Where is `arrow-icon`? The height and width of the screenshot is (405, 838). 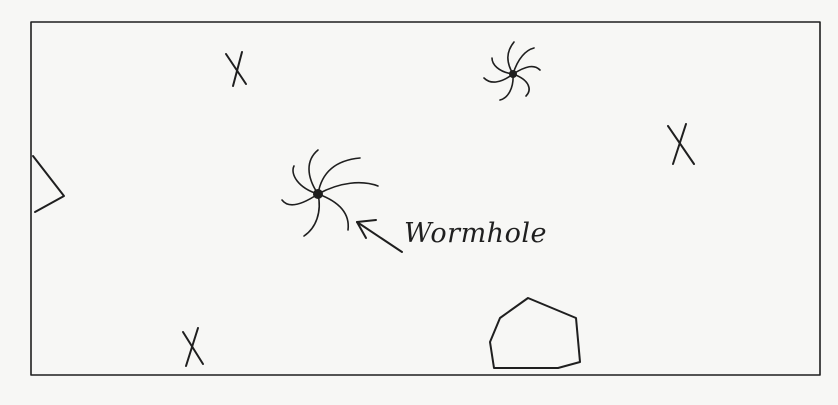 arrow-icon is located at coordinates (379, 236).